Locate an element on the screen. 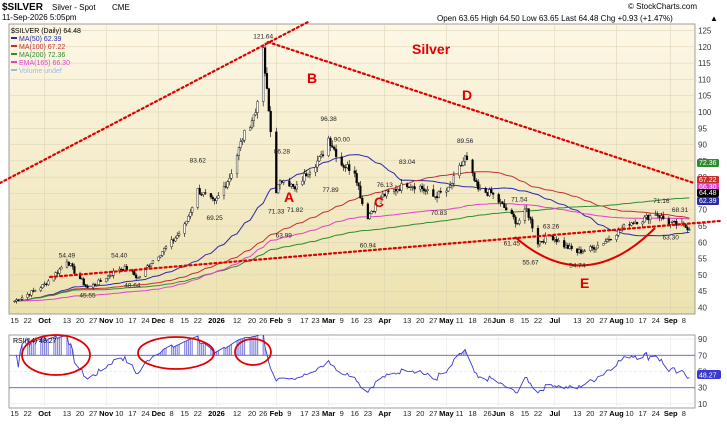 The height and width of the screenshot is (439, 727). x-tick-label: 16 is located at coordinates (355, 413).